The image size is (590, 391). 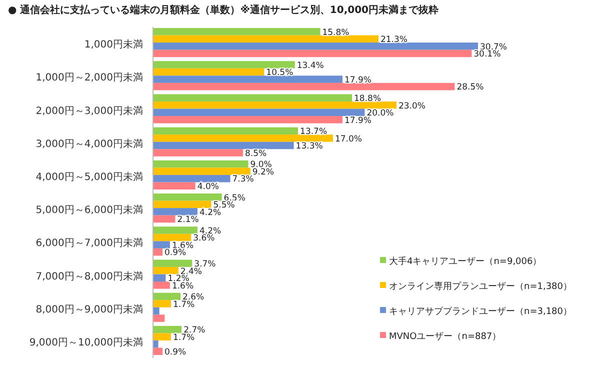 I want to click on data-label: 3.6%, so click(x=204, y=239).